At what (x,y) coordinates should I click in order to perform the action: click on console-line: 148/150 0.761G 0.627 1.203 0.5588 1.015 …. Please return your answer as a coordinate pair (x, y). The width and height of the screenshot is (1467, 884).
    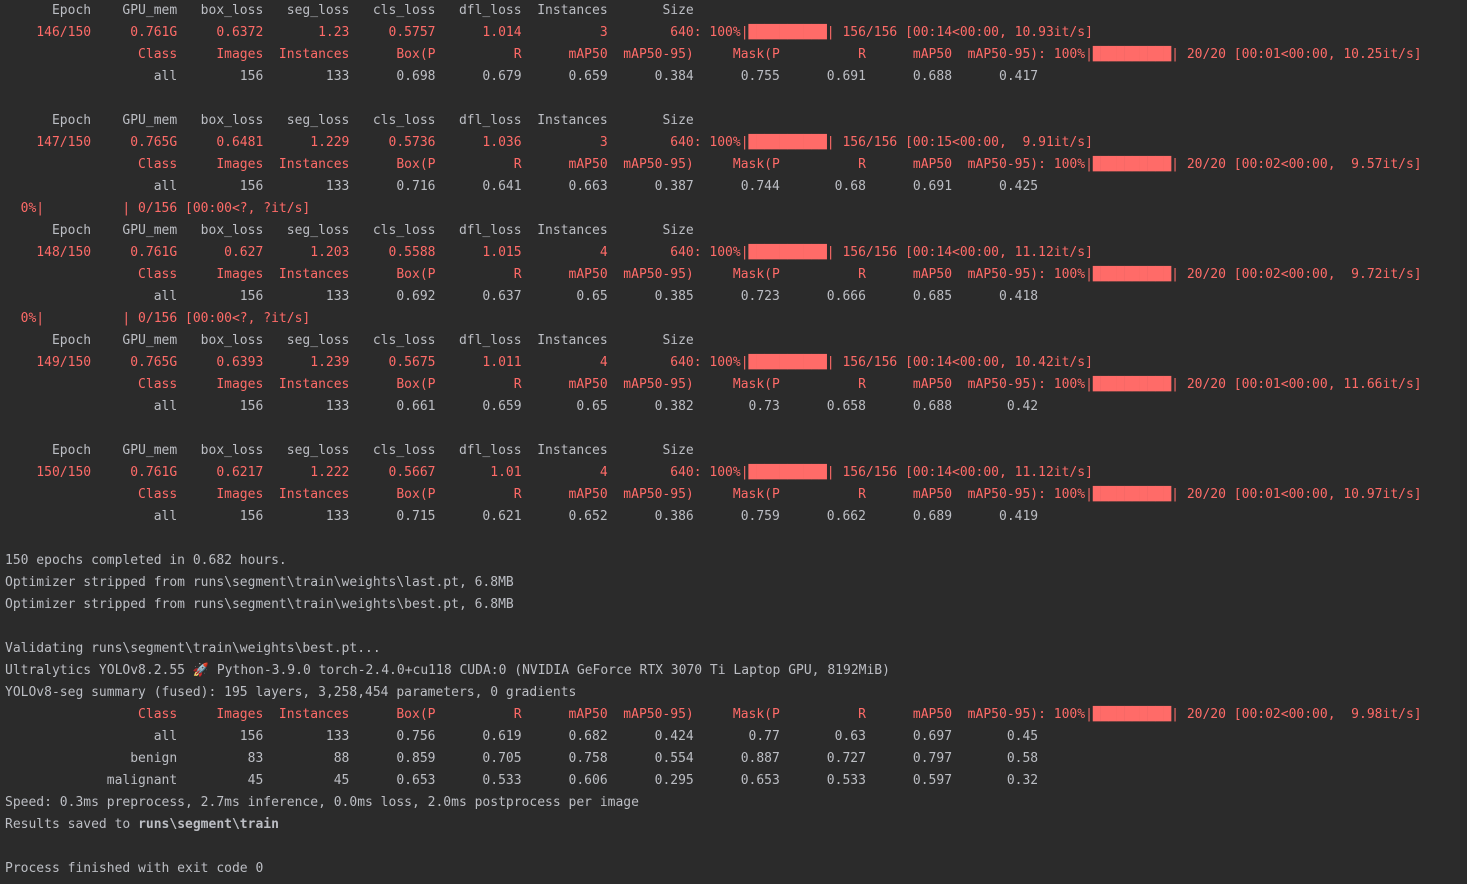
    Looking at the image, I should click on (736, 253).